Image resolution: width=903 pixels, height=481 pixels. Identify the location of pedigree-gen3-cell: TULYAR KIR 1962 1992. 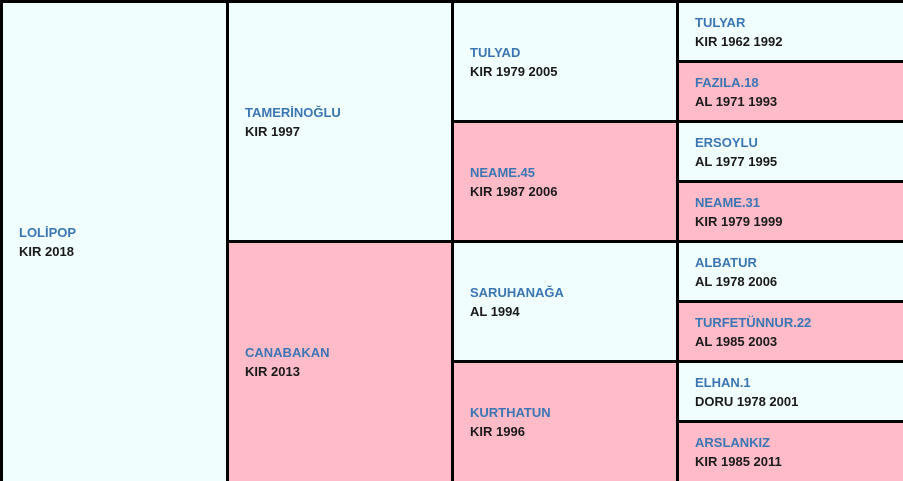
(791, 31).